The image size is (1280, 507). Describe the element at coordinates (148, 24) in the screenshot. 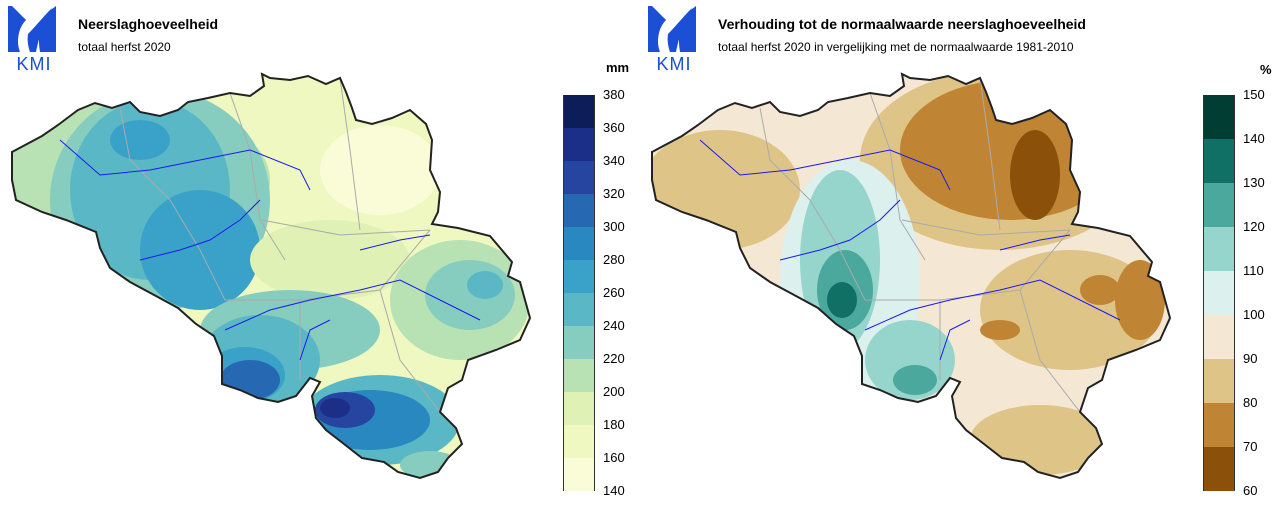

I see `map-title: Neerslaghoeveelheid` at that location.